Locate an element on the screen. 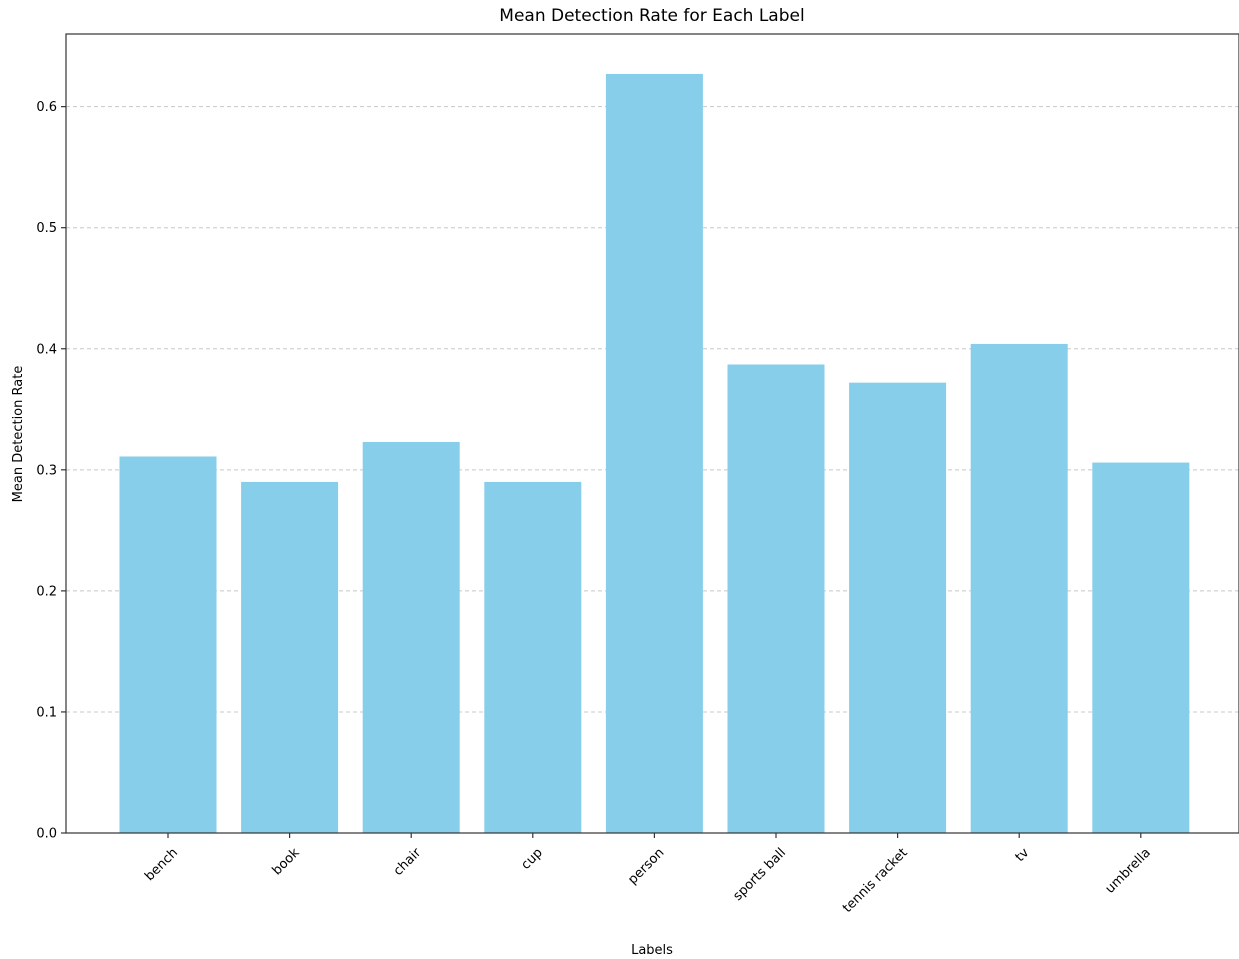  x-tick-label: bench is located at coordinates (161, 864).